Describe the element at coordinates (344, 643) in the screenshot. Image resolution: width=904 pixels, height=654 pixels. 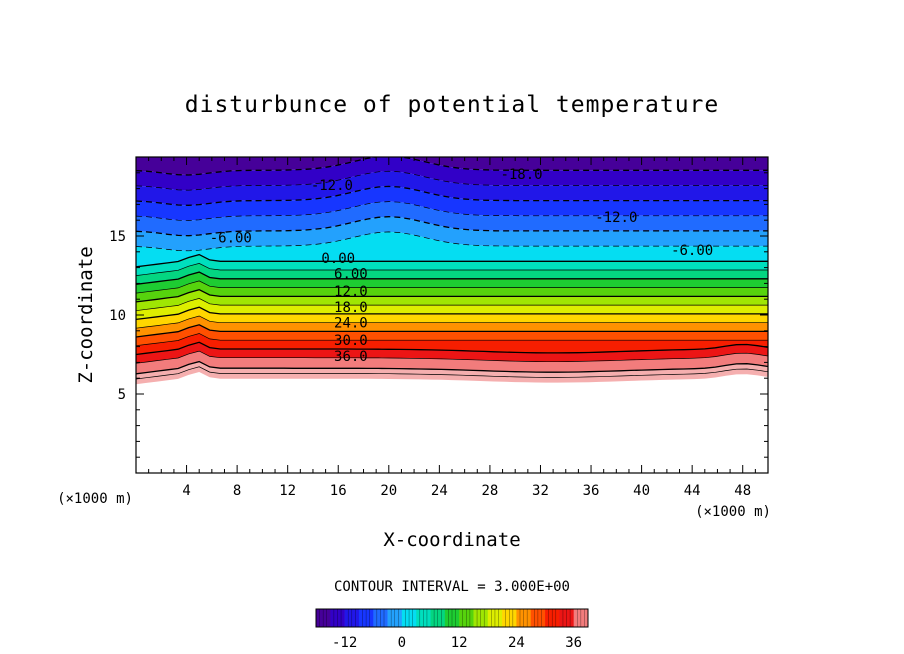
I see `colorbar-tick-label: -12` at that location.